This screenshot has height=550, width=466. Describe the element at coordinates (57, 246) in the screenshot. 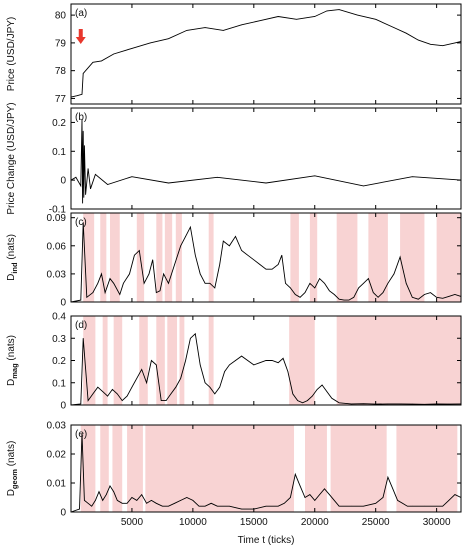

I see `y-tick-label: 0.06` at that location.